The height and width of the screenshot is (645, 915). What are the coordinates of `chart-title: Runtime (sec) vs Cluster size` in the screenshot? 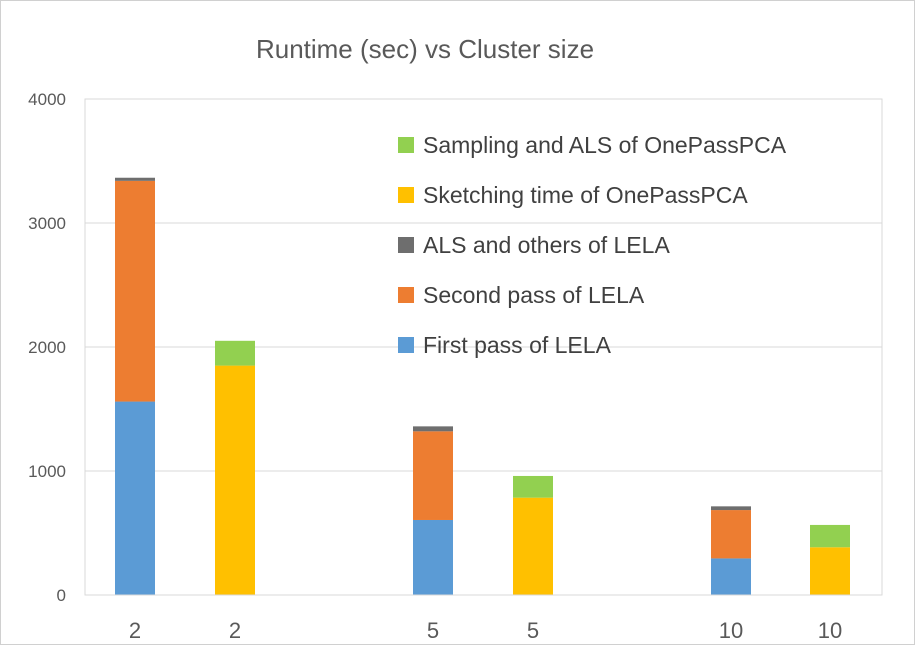 It's located at (425, 49).